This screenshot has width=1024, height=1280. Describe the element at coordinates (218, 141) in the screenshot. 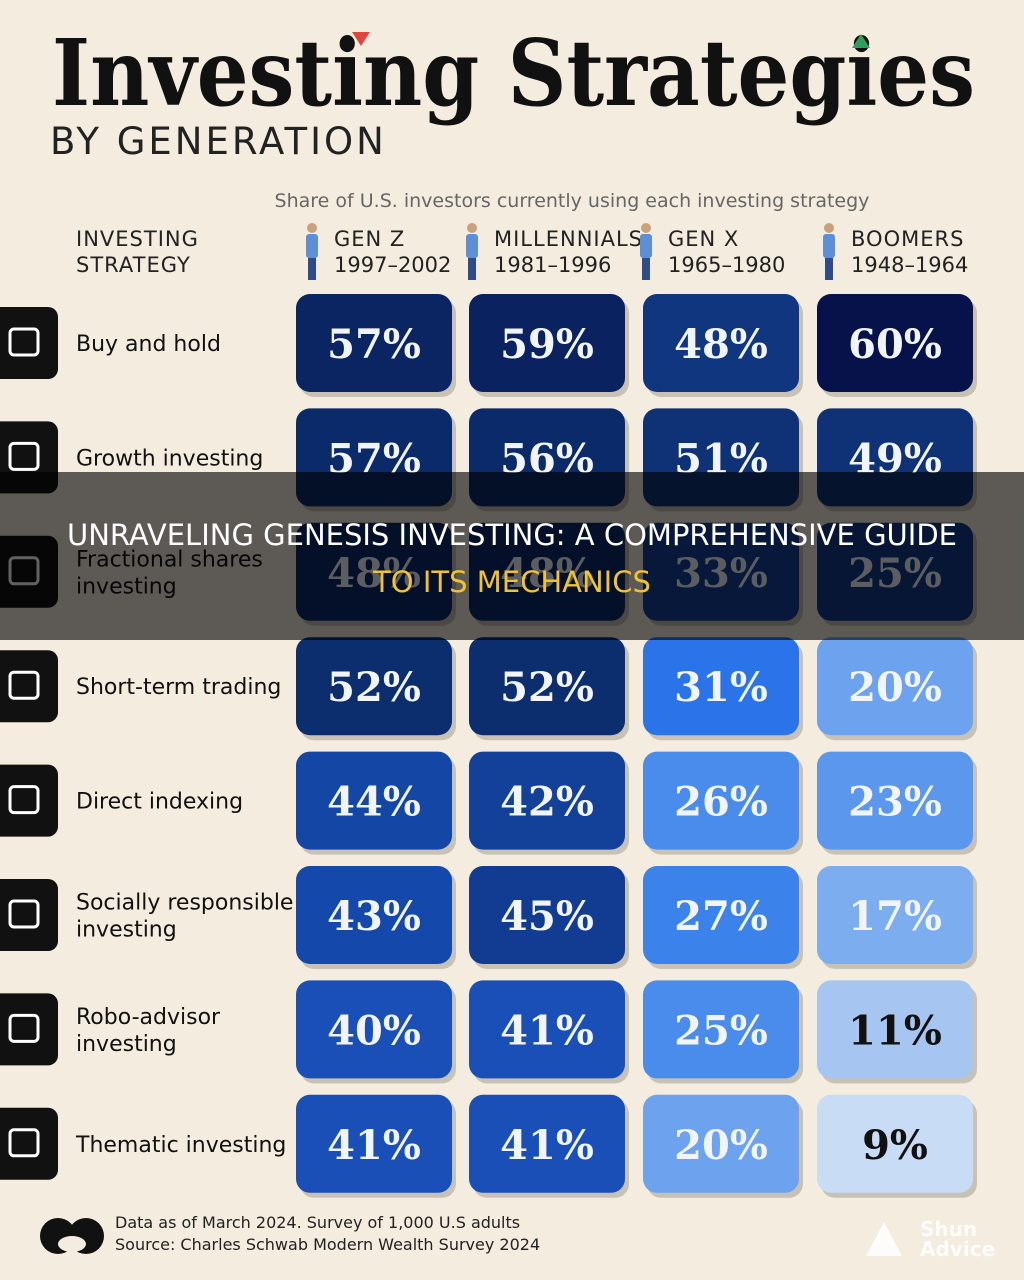

I see `subtitle: BY GENERATION` at that location.